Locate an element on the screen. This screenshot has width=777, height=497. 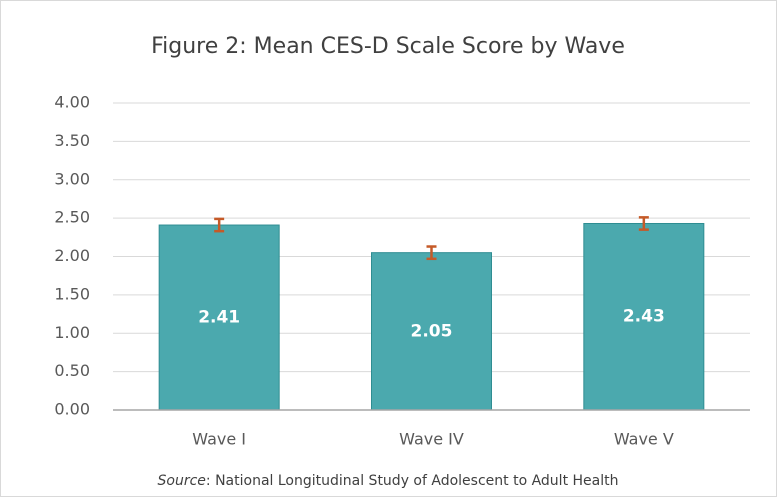
y-tick-label: 2.50 is located at coordinates (72, 217).